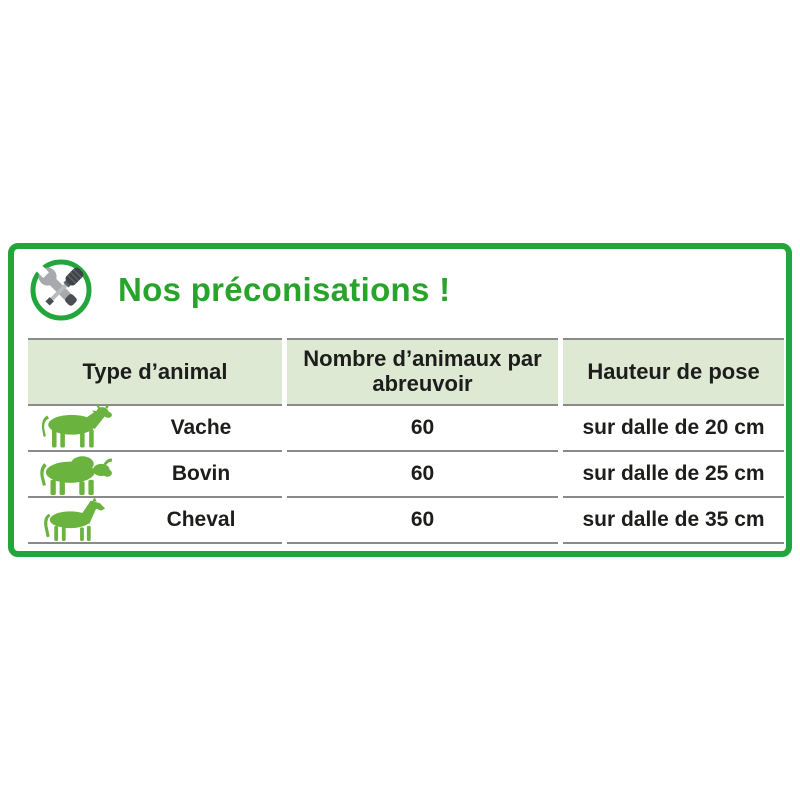 This screenshot has height=800, width=800. I want to click on bull-icon, so click(76, 475).